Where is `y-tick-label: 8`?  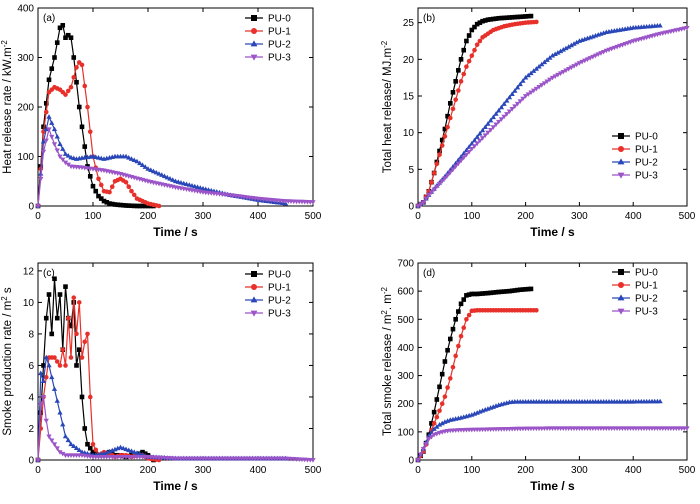 y-tick-label: 8 is located at coordinates (31, 334).